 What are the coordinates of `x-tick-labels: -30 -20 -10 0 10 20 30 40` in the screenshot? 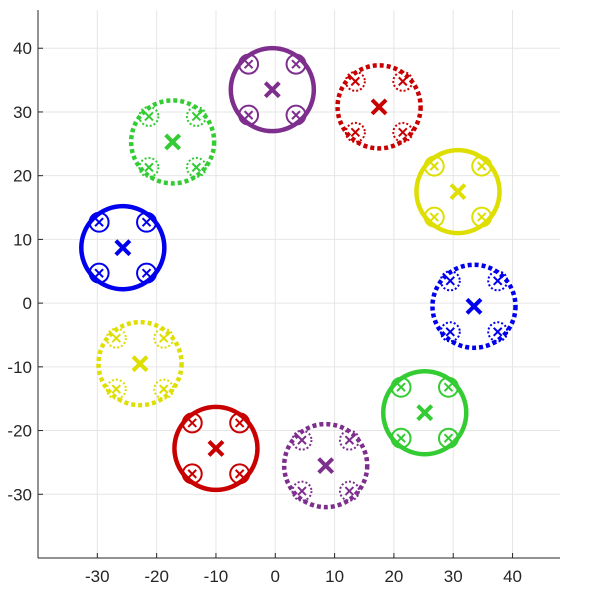 It's located at (303, 576).